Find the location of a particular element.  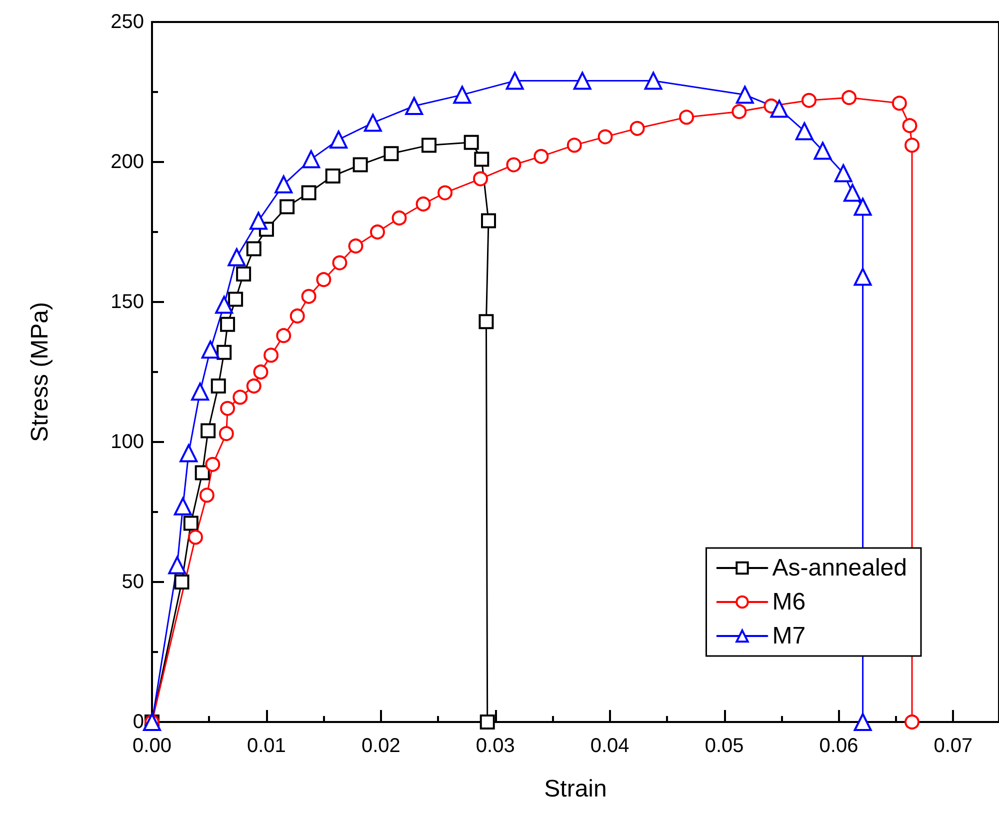

x-tick-label: 0.07 is located at coordinates (953, 746).